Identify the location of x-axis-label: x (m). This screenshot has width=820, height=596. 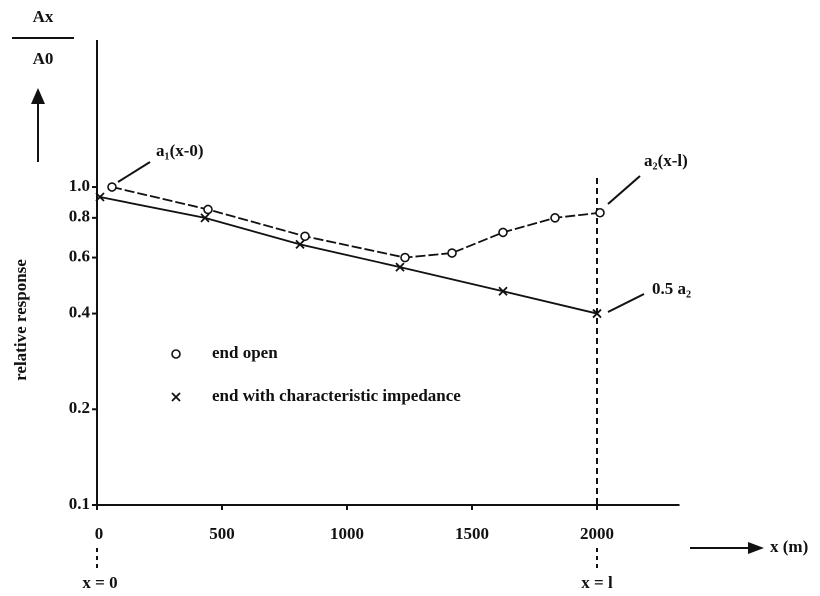
(789, 546).